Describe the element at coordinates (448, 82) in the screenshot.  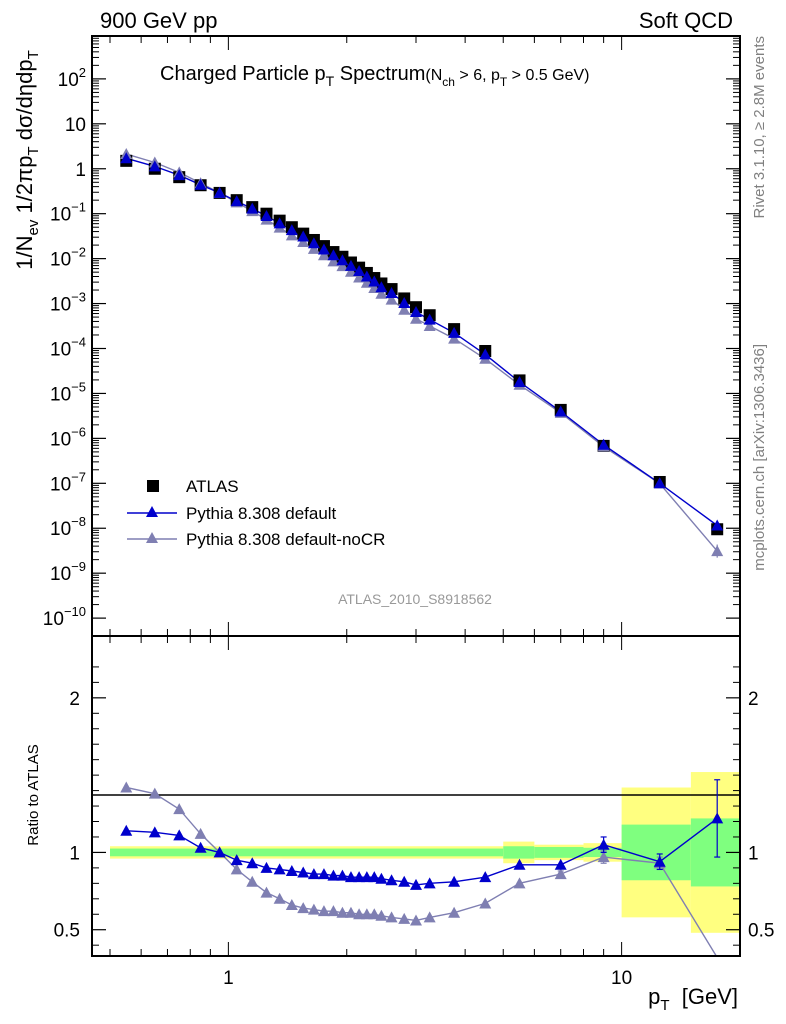
I see `title-cut-sub1: ch` at that location.